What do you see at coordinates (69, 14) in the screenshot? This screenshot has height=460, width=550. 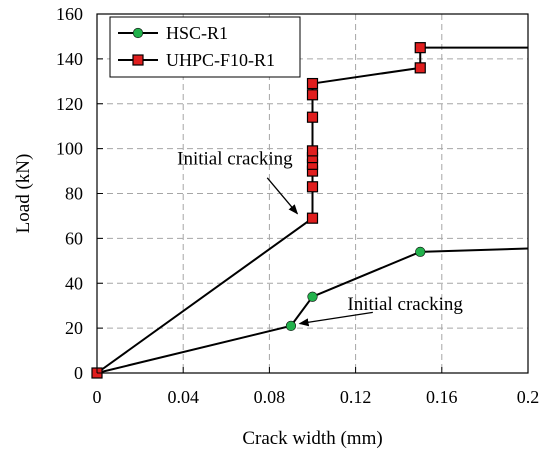 I see `y-tick-label: 160` at bounding box center [69, 14].